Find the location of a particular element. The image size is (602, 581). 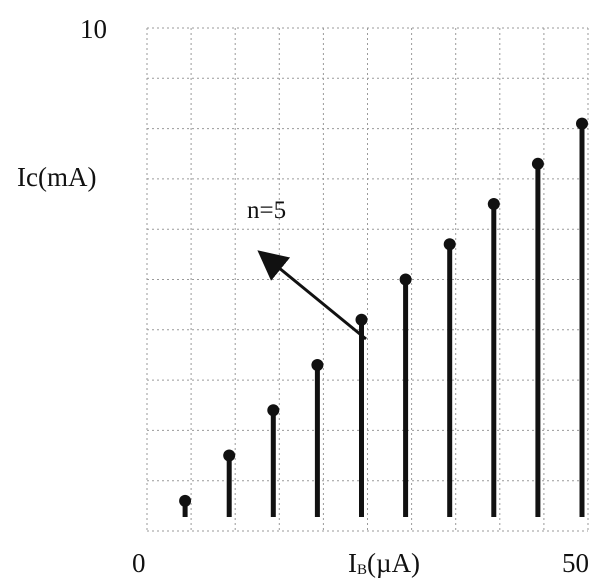

x-axis-label-subscript: B is located at coordinates (362, 570).